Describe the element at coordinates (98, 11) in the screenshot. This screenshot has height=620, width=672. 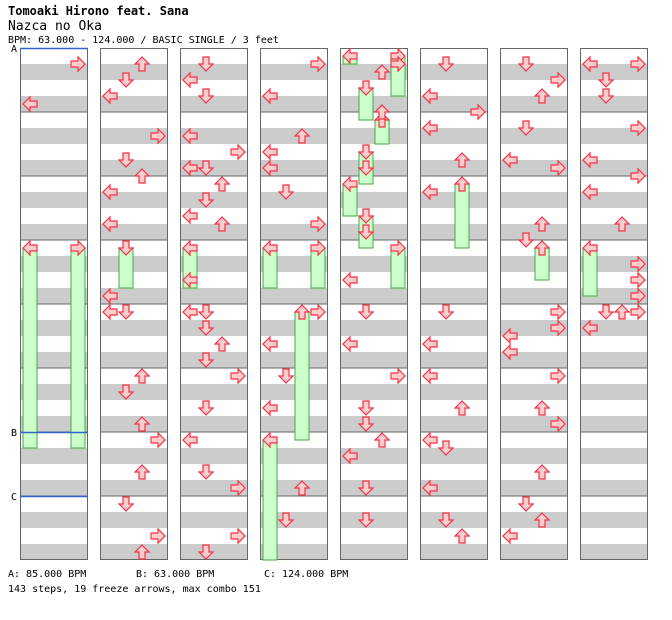
I see `artist-name: Tomoaki Hirono feat. Sana` at that location.